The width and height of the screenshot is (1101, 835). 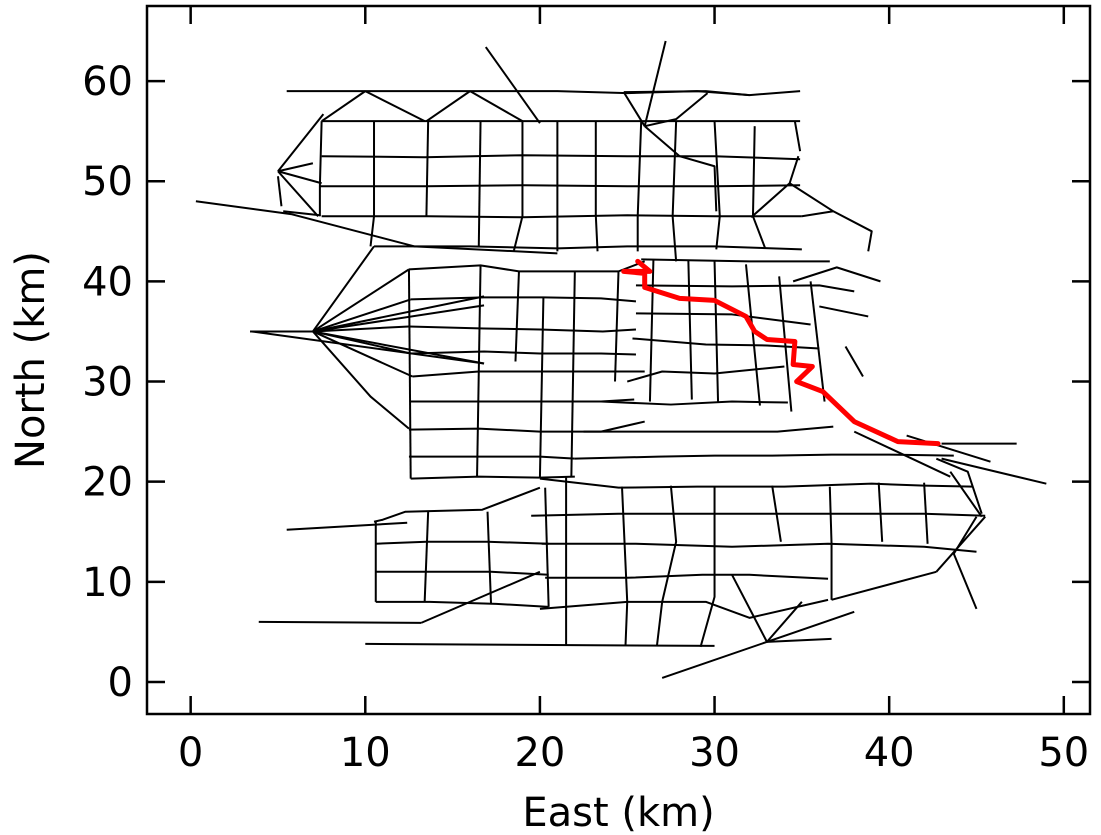 I want to click on y-tick-label: 20, so click(x=107, y=483).